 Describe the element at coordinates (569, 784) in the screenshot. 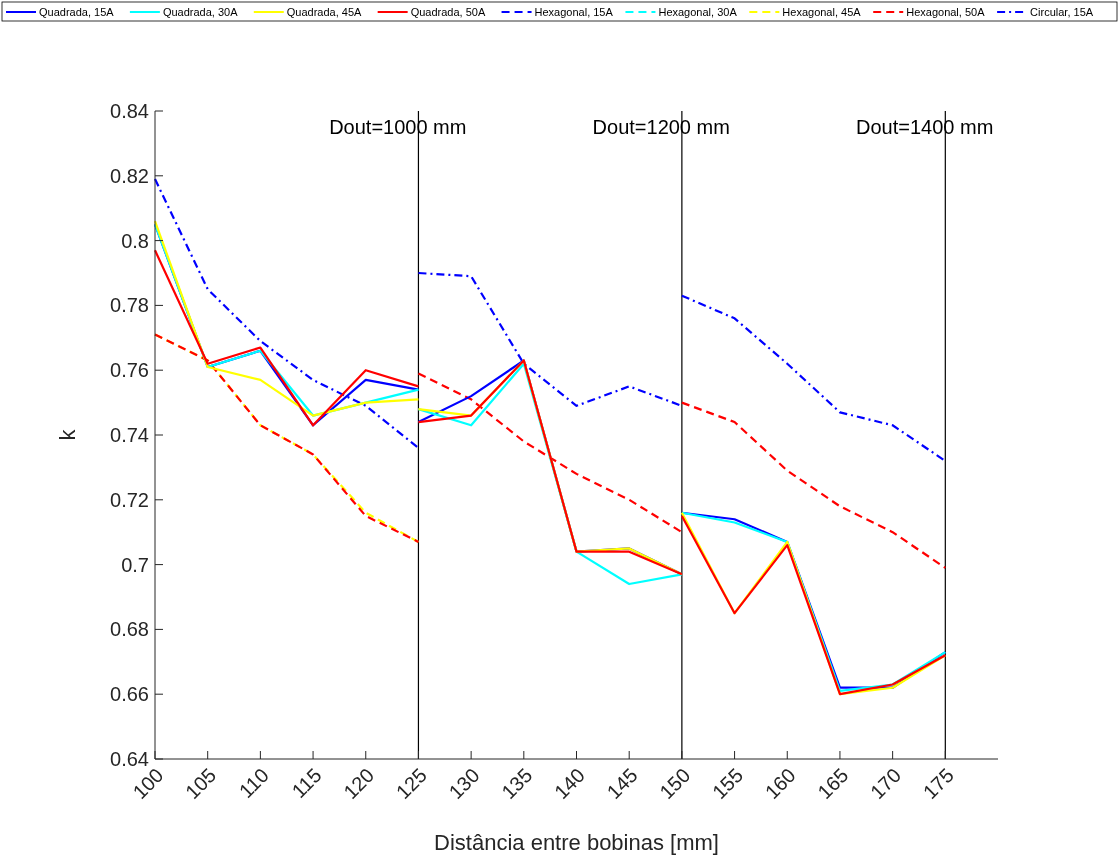

I see `x-tick-label: 140` at that location.